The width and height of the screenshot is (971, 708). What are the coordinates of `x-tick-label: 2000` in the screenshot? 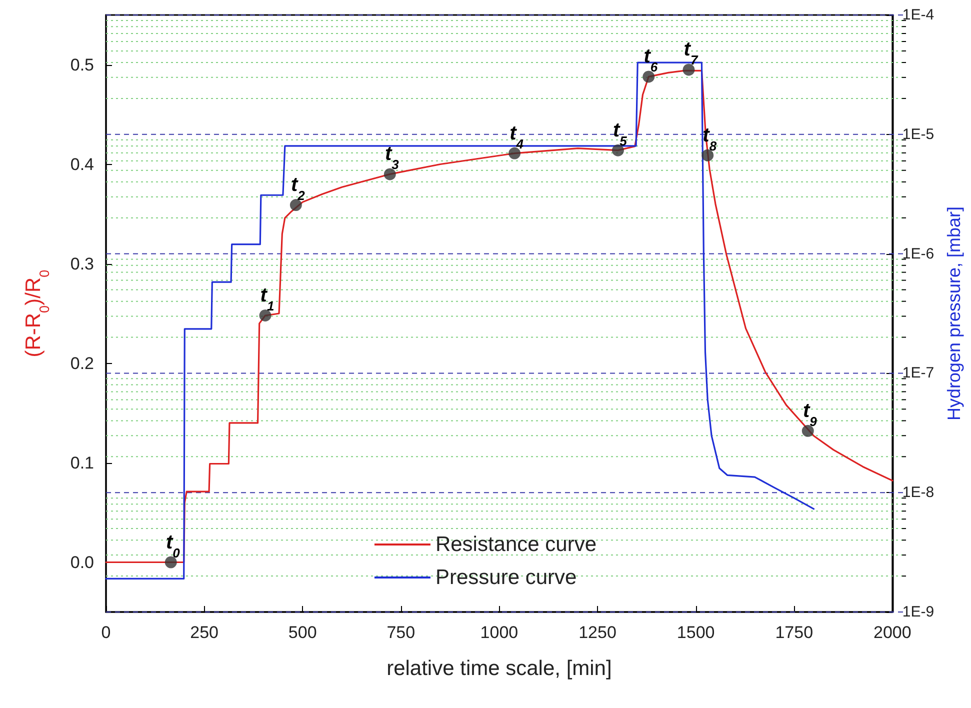 It's located at (893, 632).